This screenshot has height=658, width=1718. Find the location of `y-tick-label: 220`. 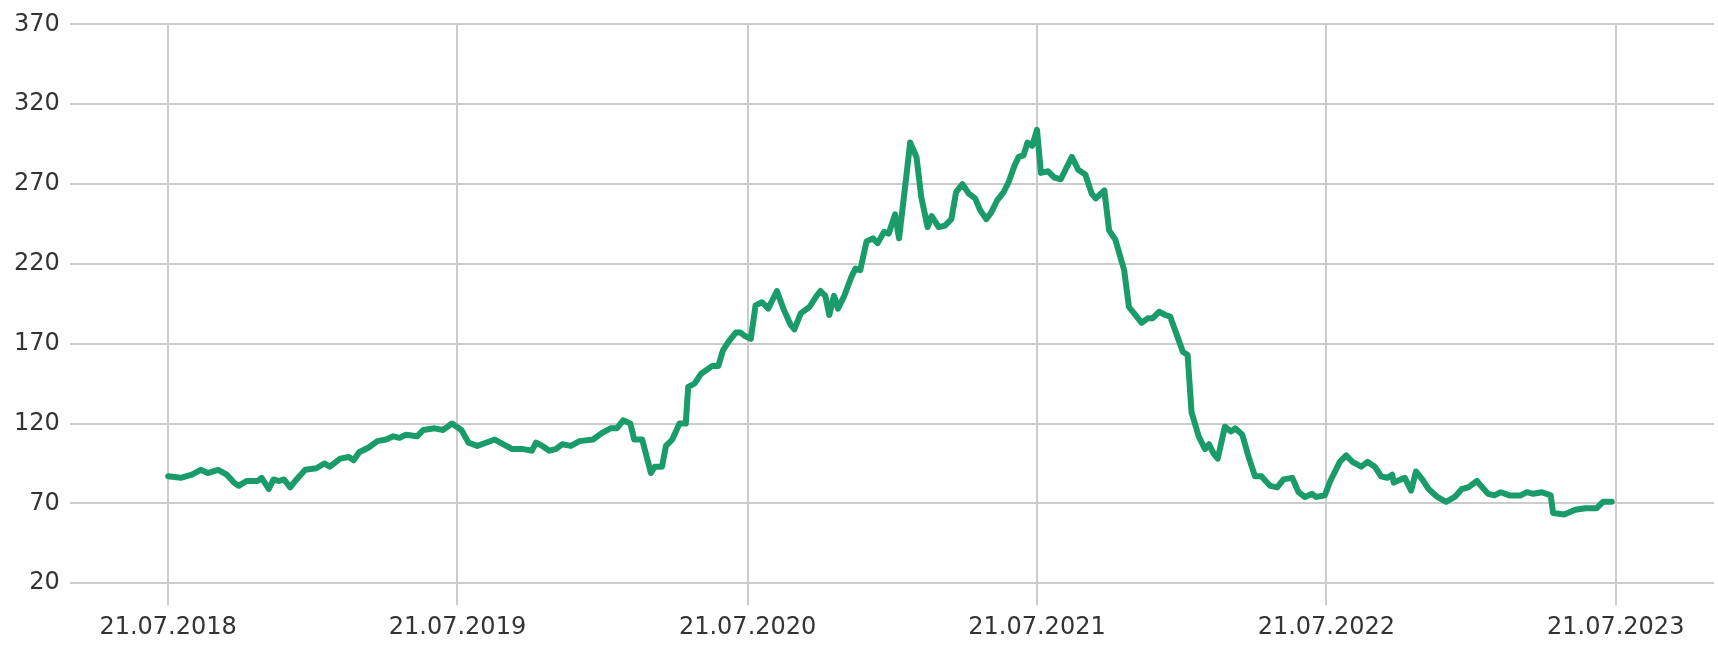

y-tick-label: 220 is located at coordinates (37, 262).